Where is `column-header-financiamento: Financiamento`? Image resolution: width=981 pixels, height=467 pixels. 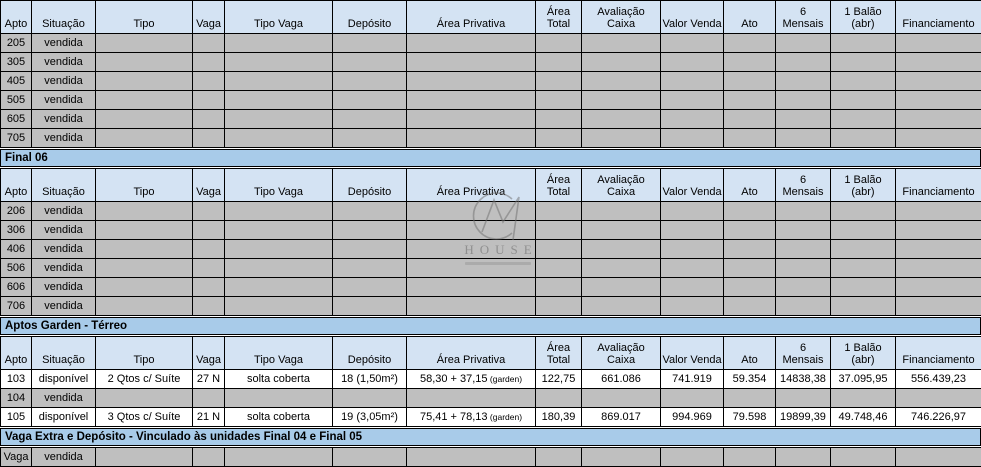
column-header-financiamento: Financiamento is located at coordinates (938, 353).